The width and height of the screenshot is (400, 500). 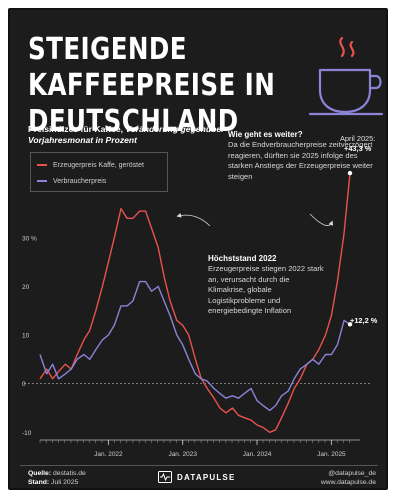 What do you see at coordinates (57, 478) in the screenshot?
I see `source-info: Quelle: destatis.de Stand: Juli 2025` at bounding box center [57, 478].